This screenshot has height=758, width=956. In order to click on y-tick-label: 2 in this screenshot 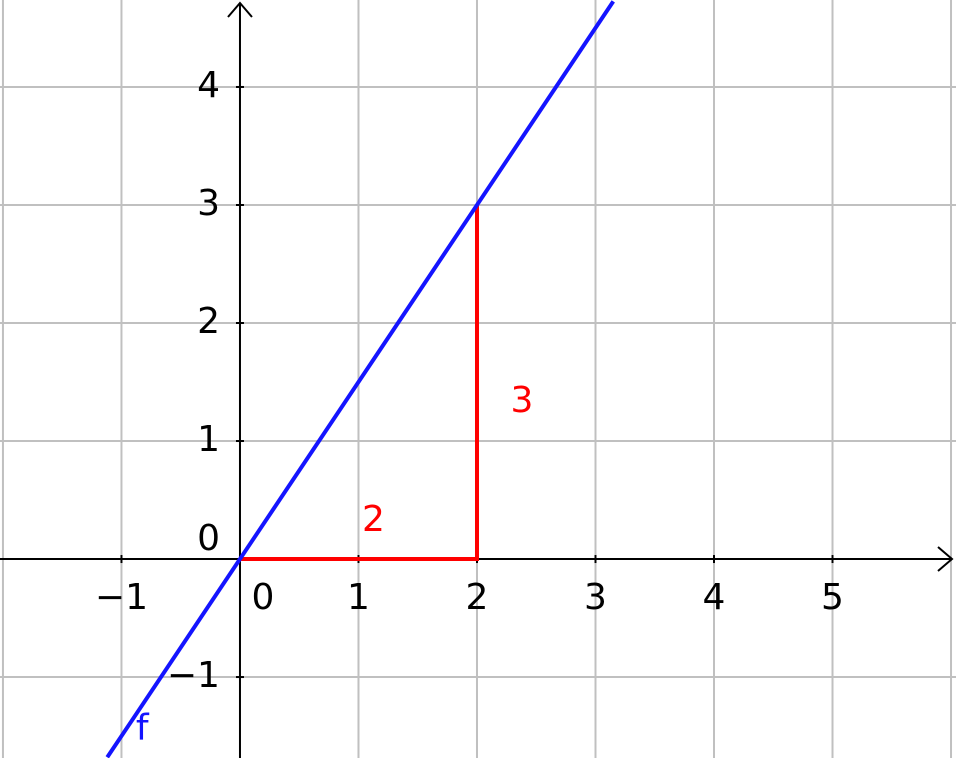, I will do `click(208, 321)`.